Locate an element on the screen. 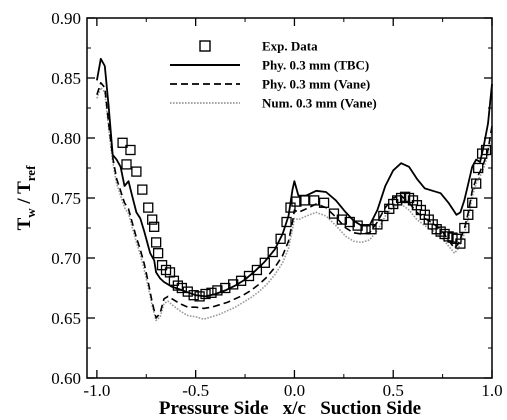  legend-label-exp-data: Exp. Data is located at coordinates (290, 46).